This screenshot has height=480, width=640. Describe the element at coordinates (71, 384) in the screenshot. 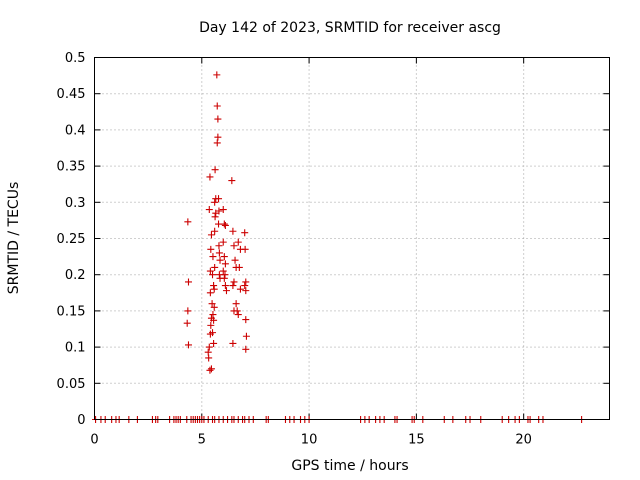

I see `y-tick-label: 0.05` at that location.